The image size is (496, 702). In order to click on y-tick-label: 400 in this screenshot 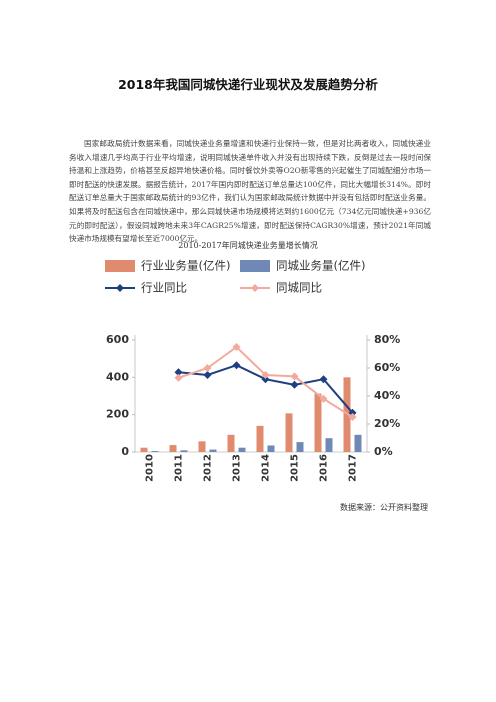, I will do `click(117, 376)`.